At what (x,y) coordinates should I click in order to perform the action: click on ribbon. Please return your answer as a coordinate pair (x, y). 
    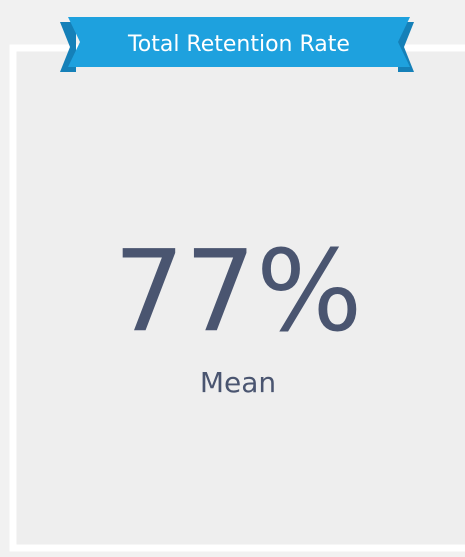
    Looking at the image, I should click on (239, 42).